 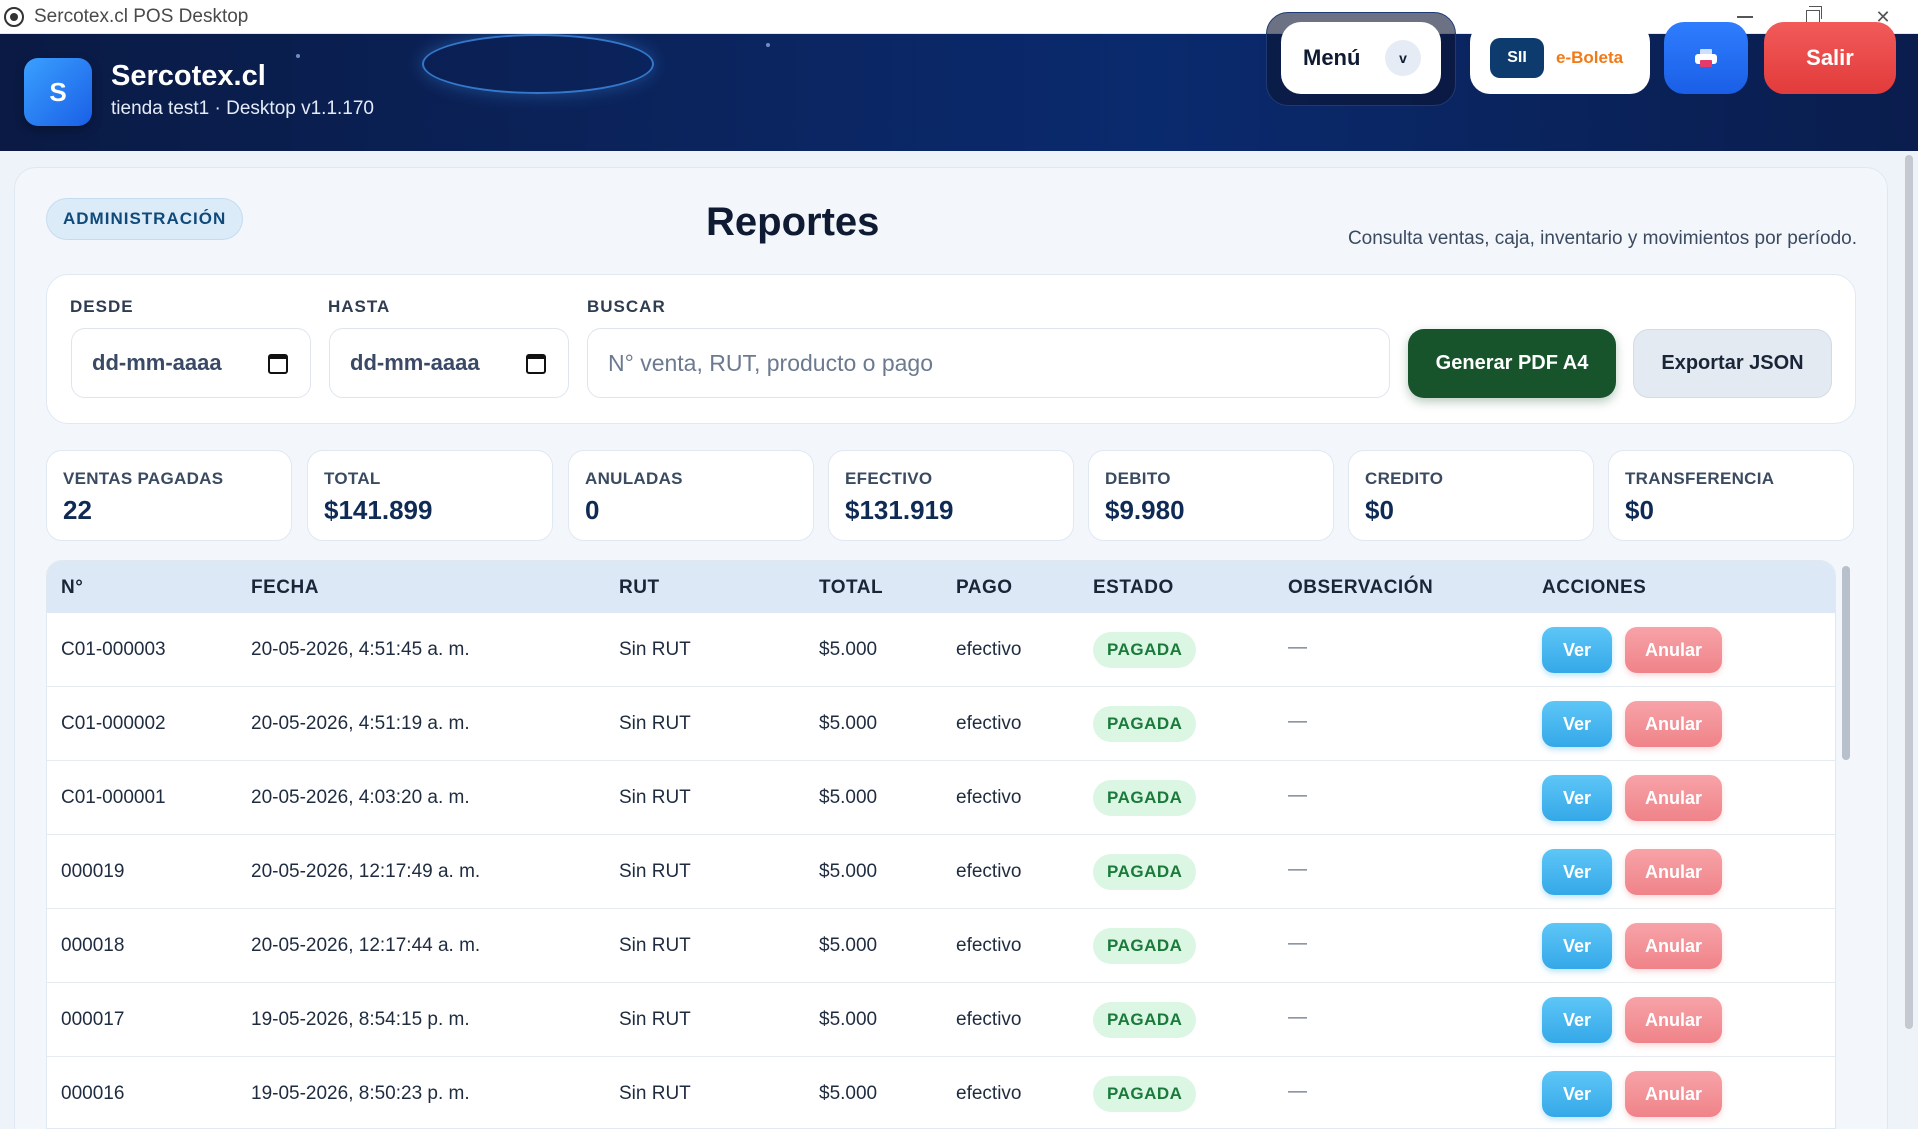 I want to click on cell-number: C01-000001, so click(x=113, y=797).